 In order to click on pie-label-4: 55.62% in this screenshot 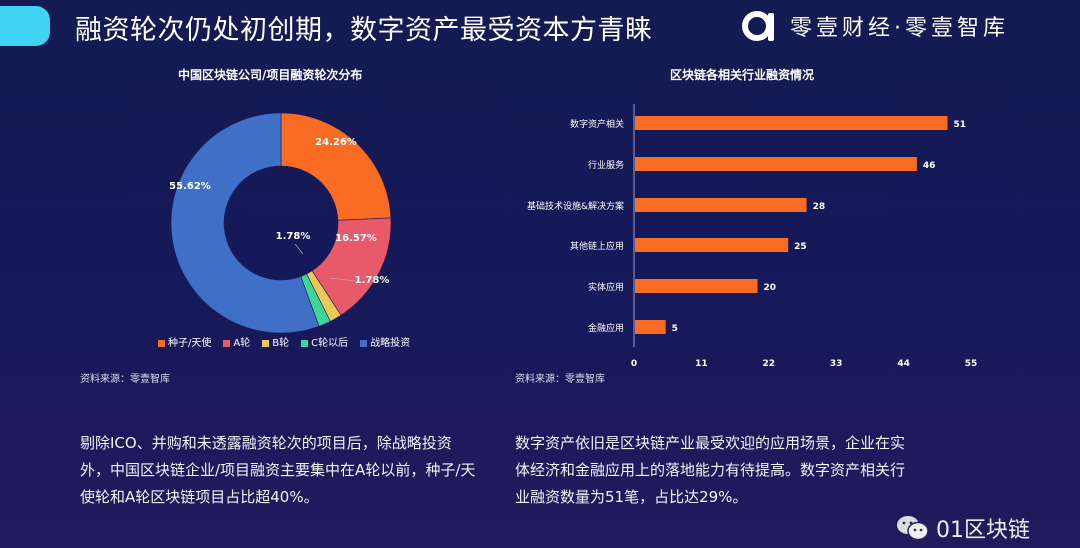, I will do `click(190, 186)`.